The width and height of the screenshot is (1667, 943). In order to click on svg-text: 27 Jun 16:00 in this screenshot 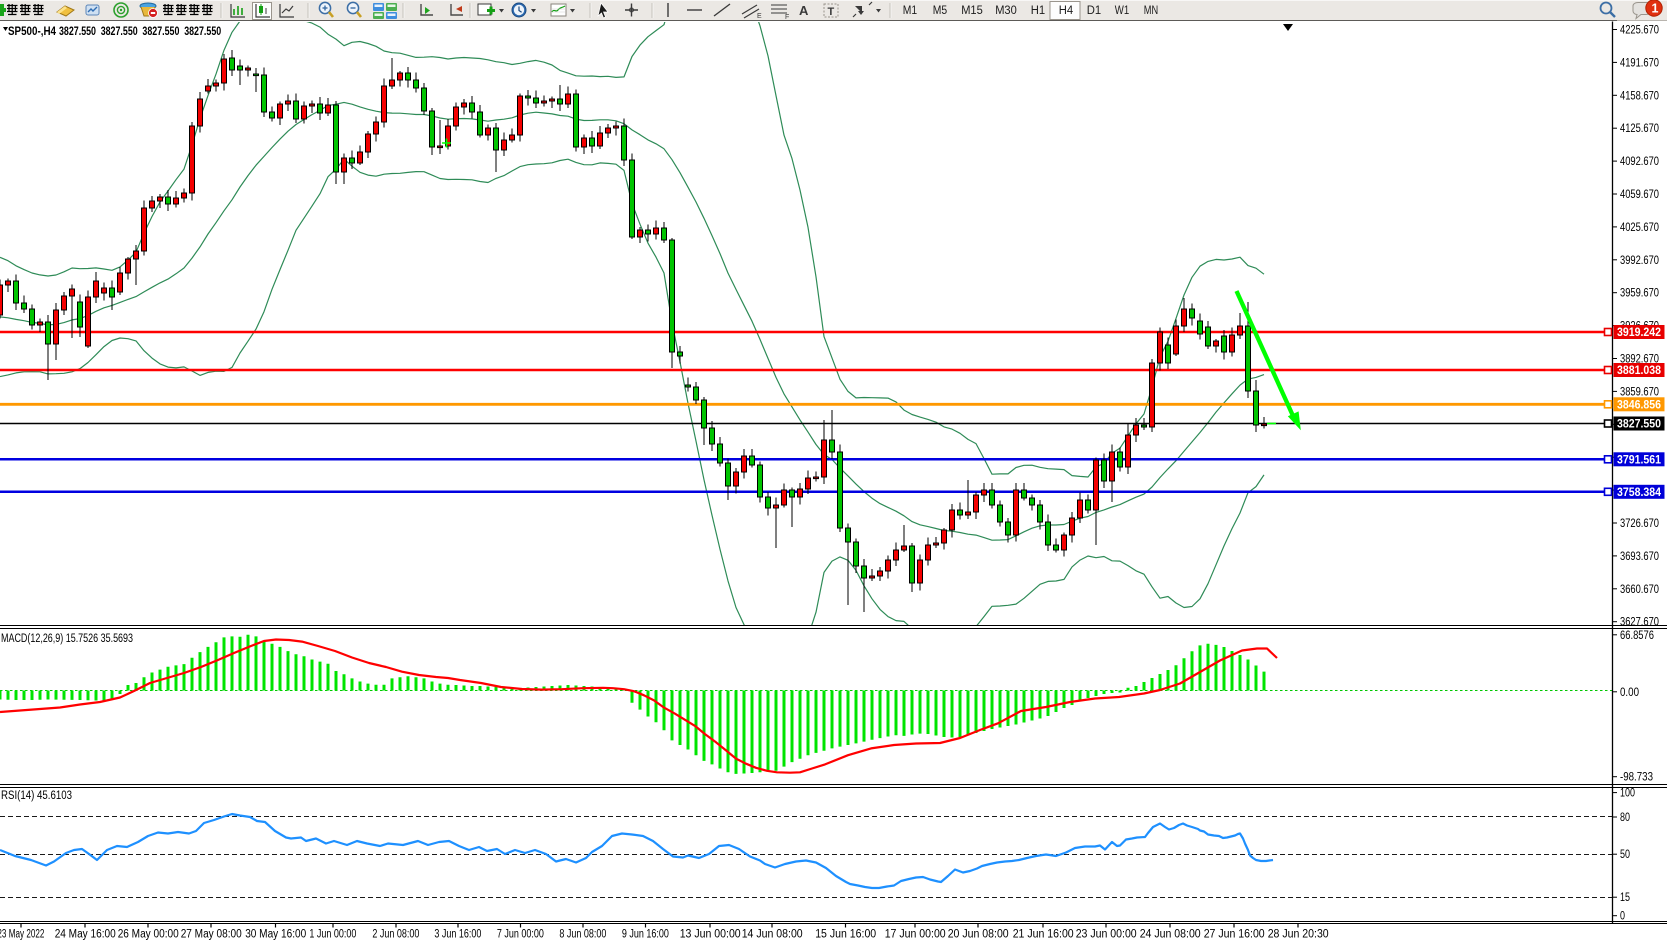, I will do `click(1234, 935)`.